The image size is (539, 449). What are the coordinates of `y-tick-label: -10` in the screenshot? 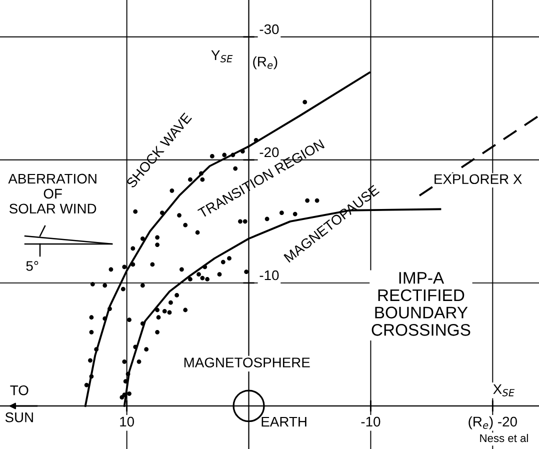 It's located at (269, 275).